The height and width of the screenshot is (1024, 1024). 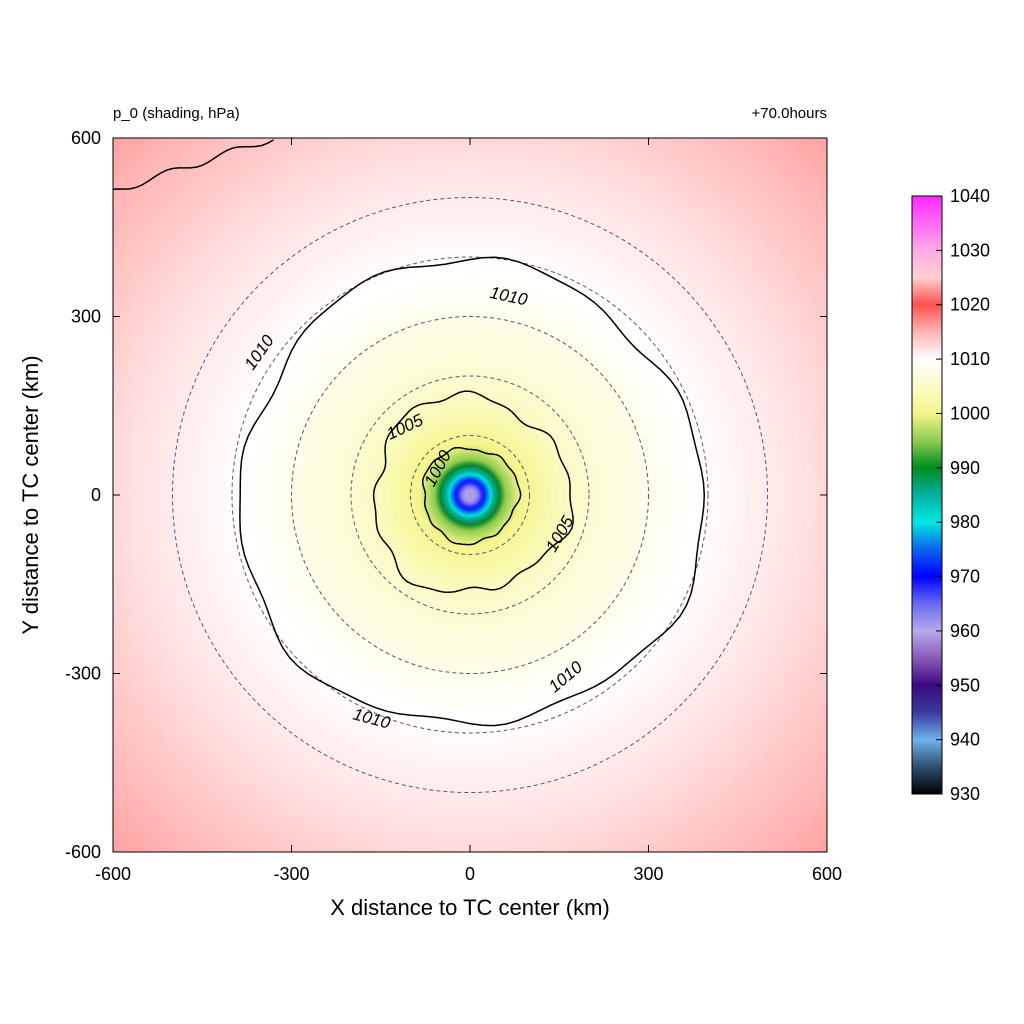 What do you see at coordinates (965, 740) in the screenshot?
I see `colorbar-tick-label: 940` at bounding box center [965, 740].